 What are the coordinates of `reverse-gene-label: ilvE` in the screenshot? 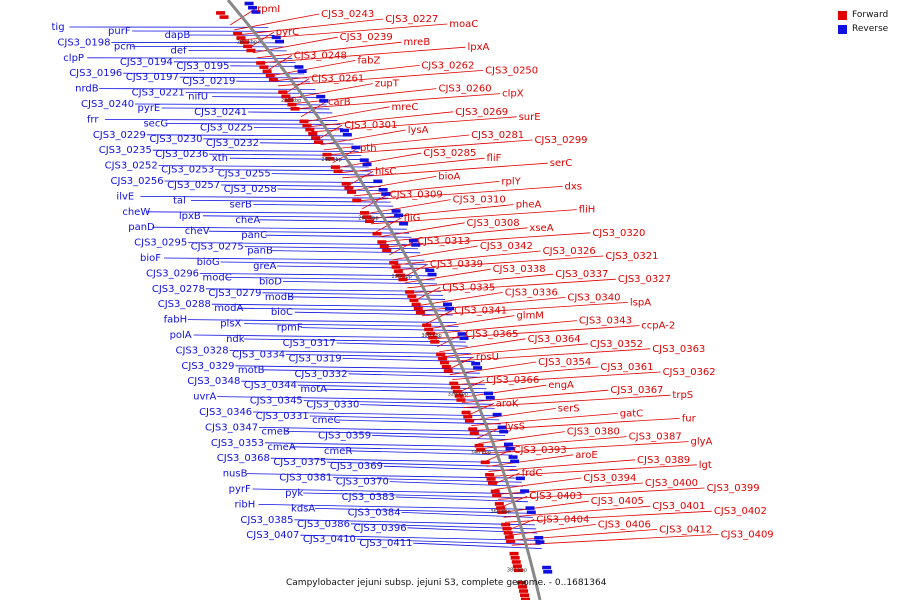 It's located at (125, 196).